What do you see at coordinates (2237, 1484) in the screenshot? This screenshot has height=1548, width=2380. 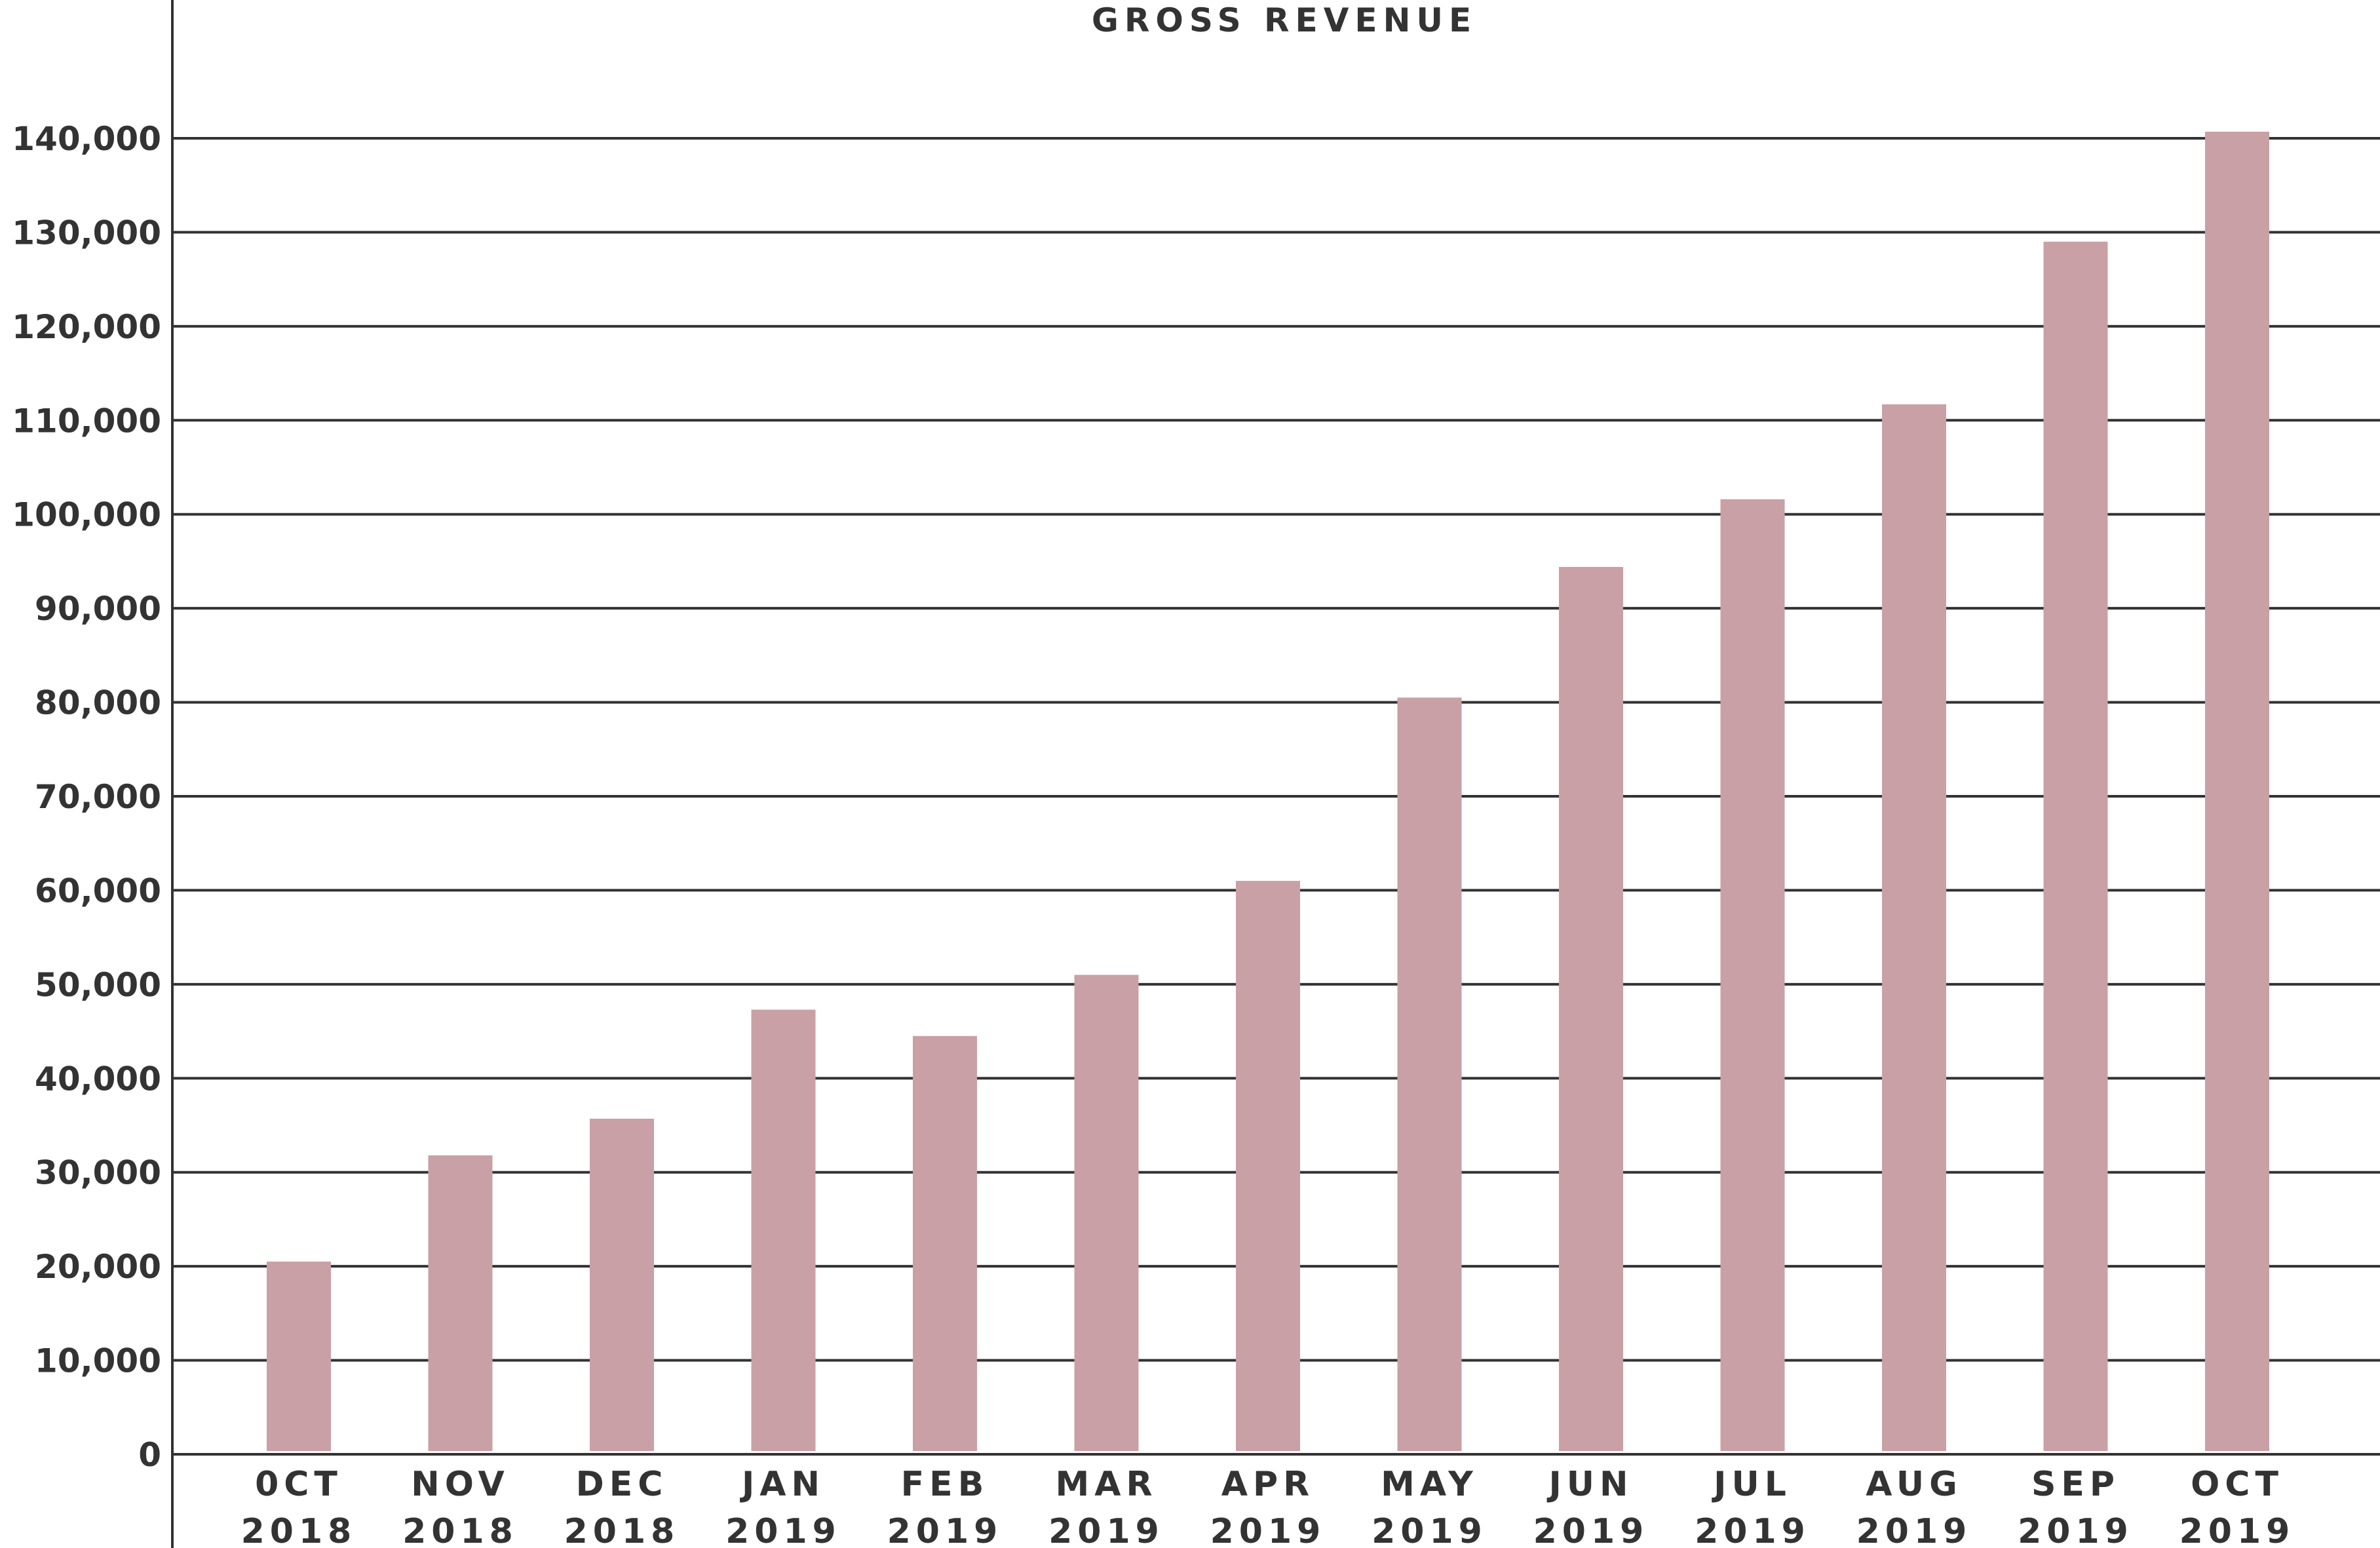 I see `x-tick-label: OCT` at bounding box center [2237, 1484].